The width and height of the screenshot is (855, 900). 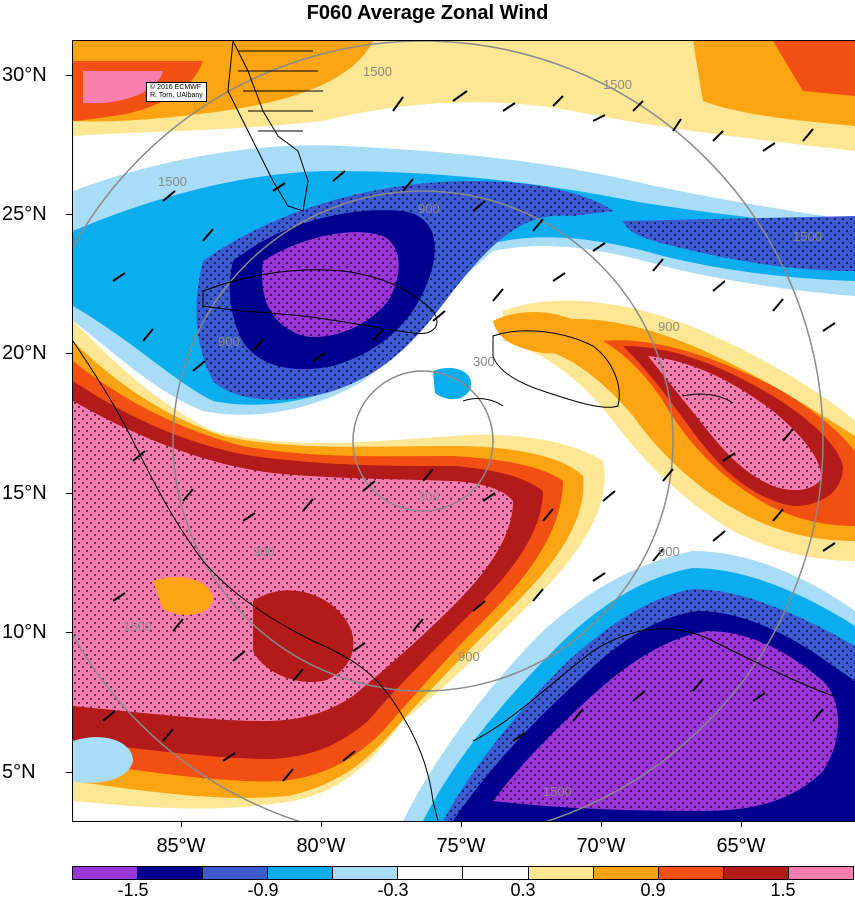 I want to click on colorbar-label: 0.9, so click(x=653, y=890).